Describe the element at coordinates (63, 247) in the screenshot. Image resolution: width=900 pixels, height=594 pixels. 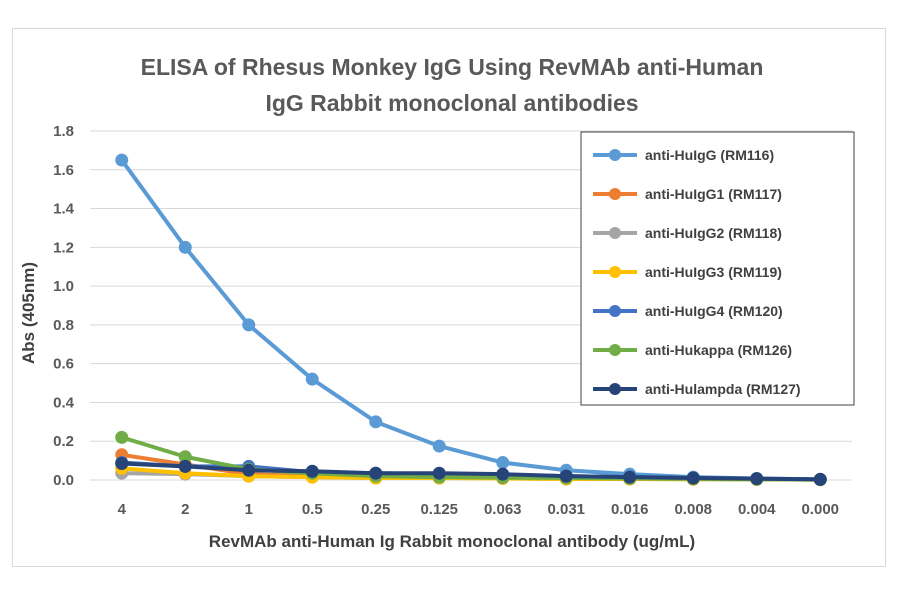
I see `y-tick-label: 1.2` at that location.